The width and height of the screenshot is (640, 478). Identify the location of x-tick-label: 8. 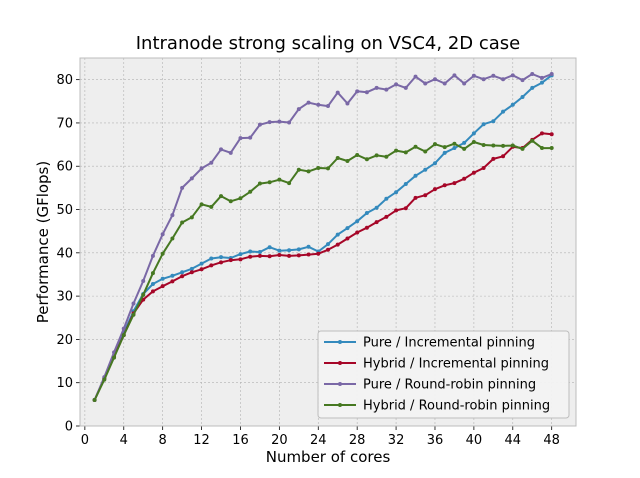
(163, 440).